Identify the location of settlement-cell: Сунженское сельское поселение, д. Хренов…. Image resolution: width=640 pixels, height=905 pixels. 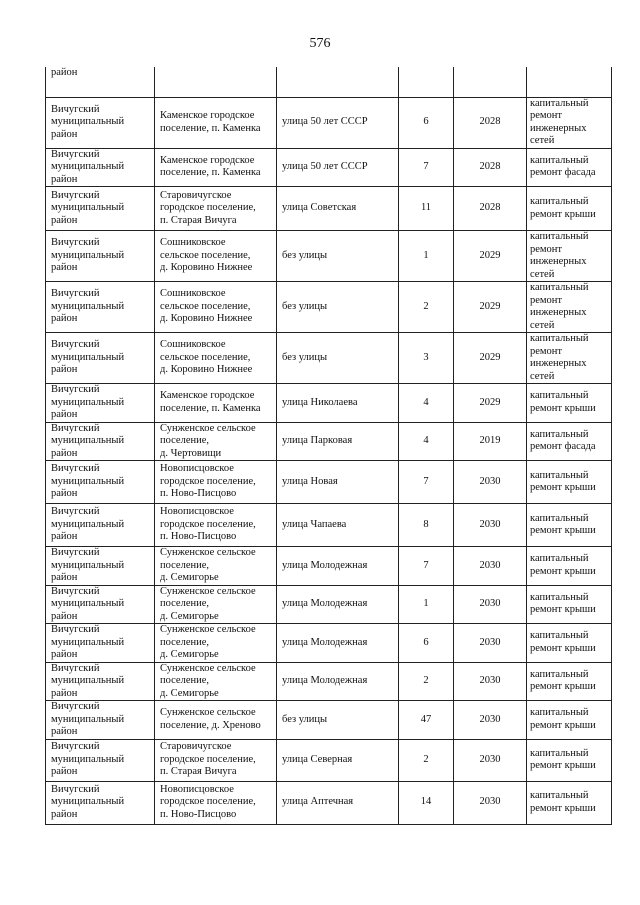
(215, 720).